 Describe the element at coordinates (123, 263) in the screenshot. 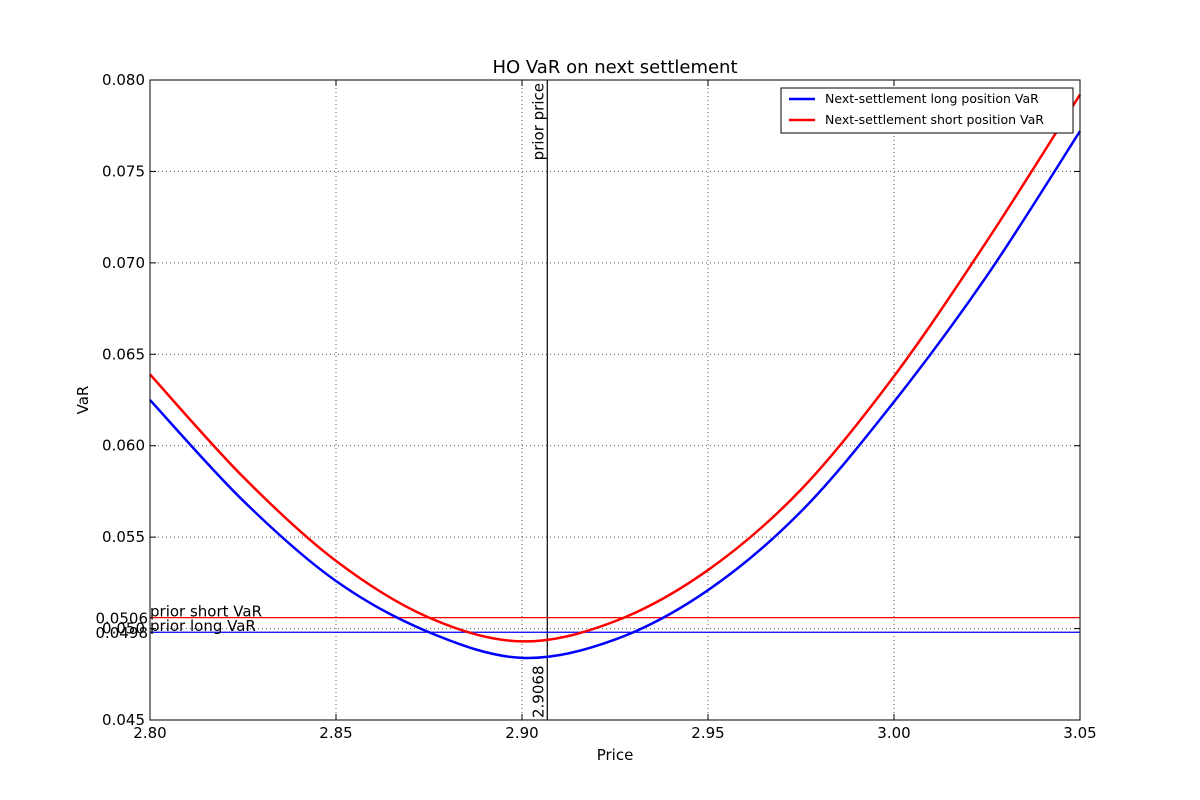

I see `y-tick-label: 0.070` at that location.